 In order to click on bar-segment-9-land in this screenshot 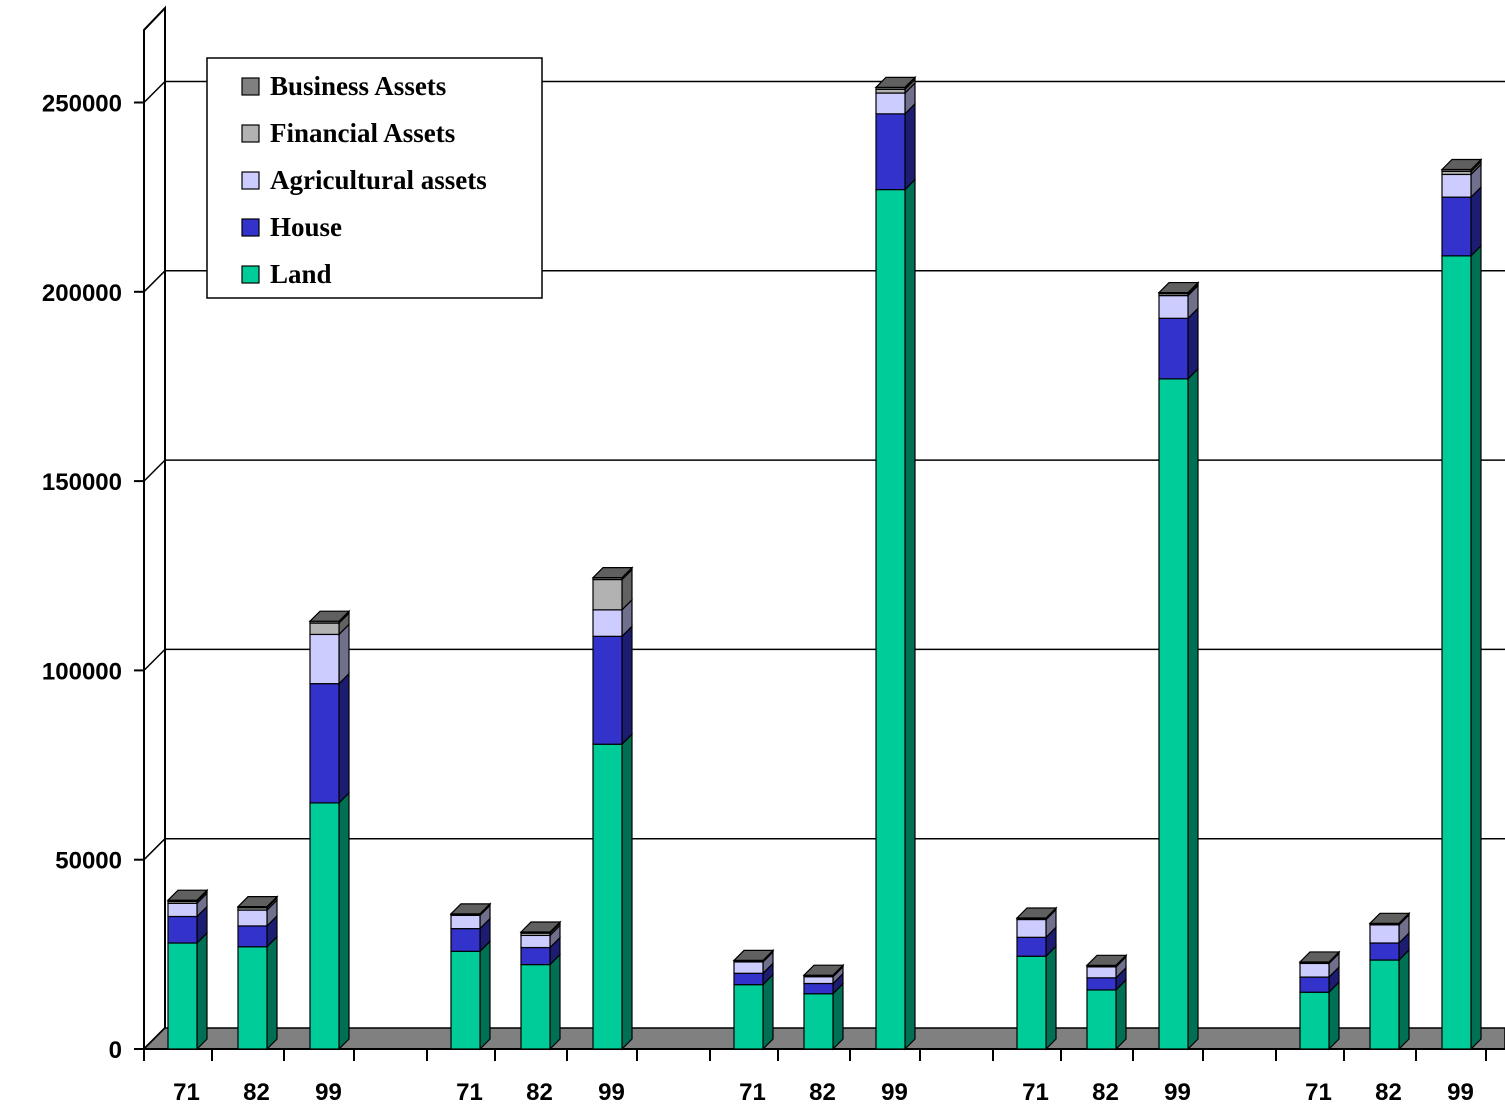, I will do `click(1036, 997)`.